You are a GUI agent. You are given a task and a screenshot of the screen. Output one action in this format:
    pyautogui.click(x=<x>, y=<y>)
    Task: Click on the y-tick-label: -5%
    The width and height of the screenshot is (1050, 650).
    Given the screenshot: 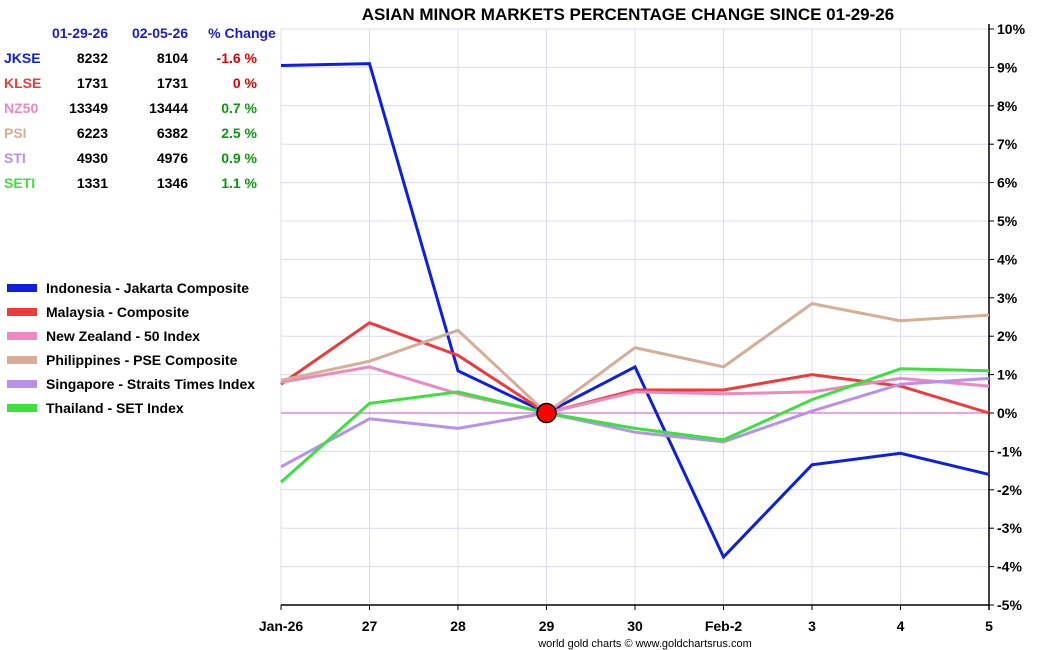 What is the action you would take?
    pyautogui.click(x=1009, y=605)
    